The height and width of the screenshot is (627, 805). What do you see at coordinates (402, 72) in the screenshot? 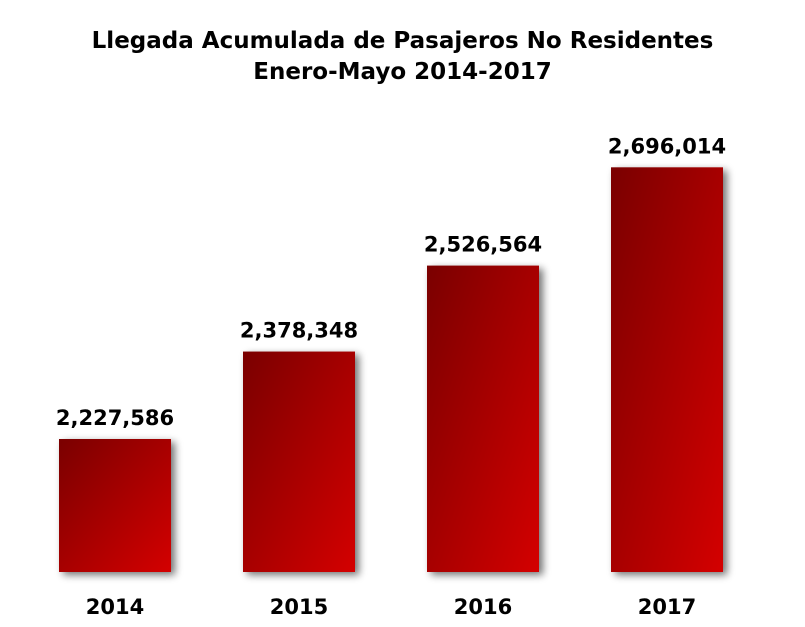
I see `chart-subtitle: Enero-Mayo 2014-2017` at bounding box center [402, 72].